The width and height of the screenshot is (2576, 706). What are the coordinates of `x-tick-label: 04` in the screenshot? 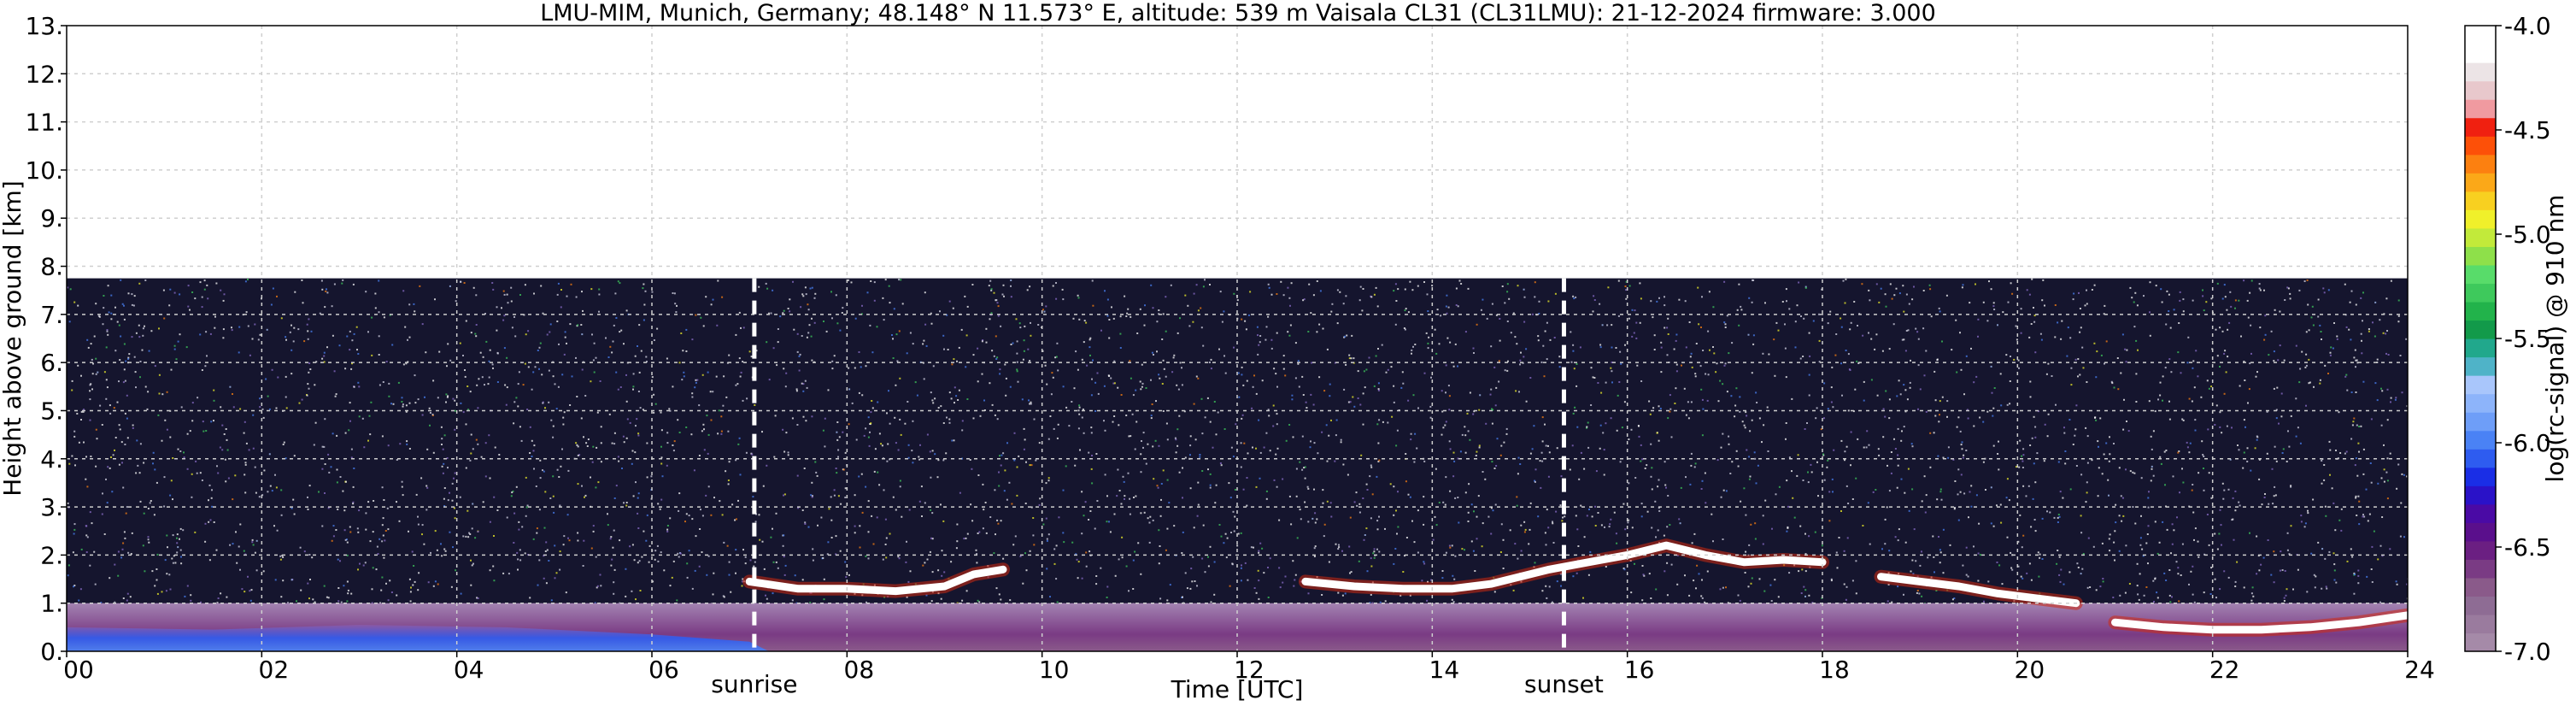 It's located at (469, 670).